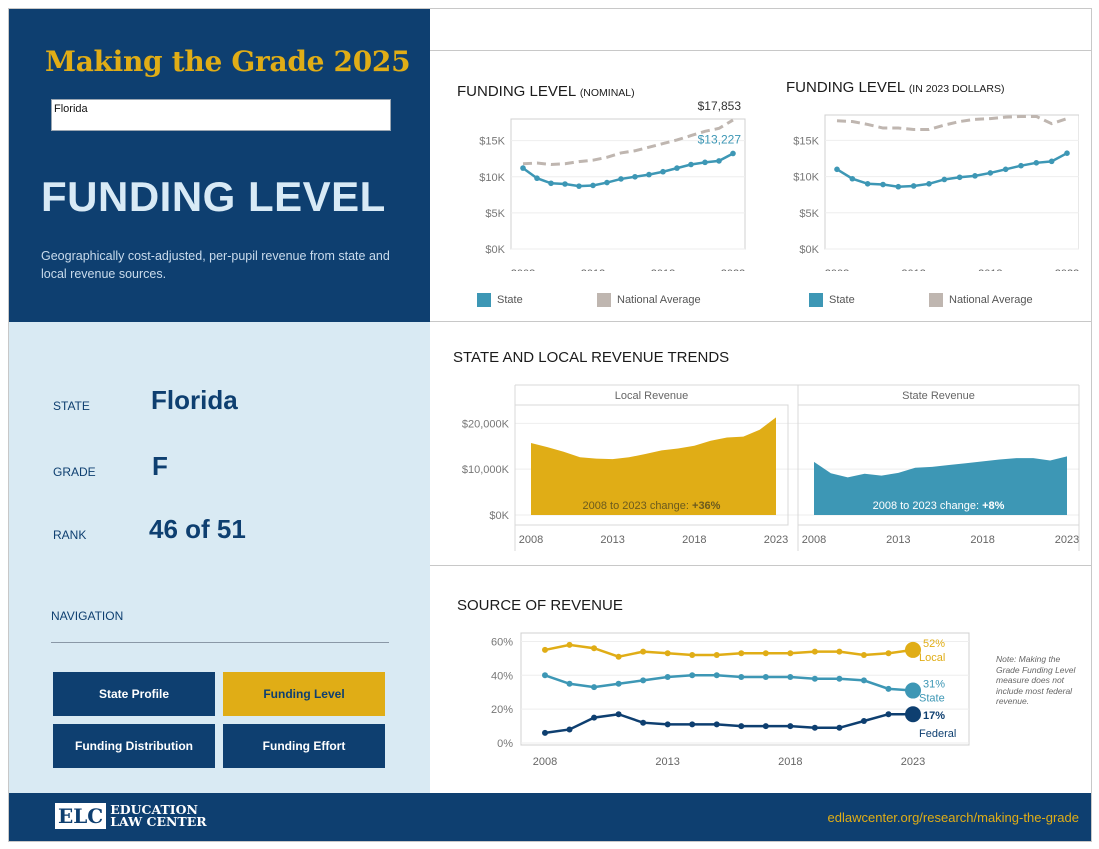  What do you see at coordinates (806, 141) in the screenshot?
I see `y-tick-label: $15K` at bounding box center [806, 141].